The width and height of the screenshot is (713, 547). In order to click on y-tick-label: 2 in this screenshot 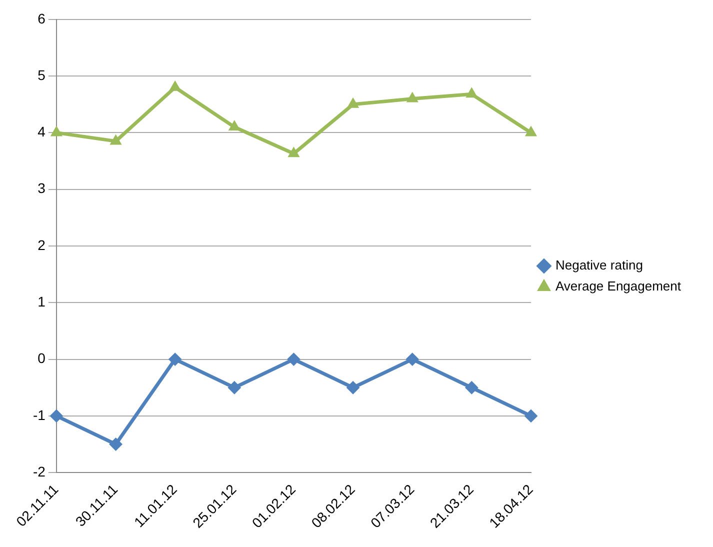, I will do `click(42, 244)`.